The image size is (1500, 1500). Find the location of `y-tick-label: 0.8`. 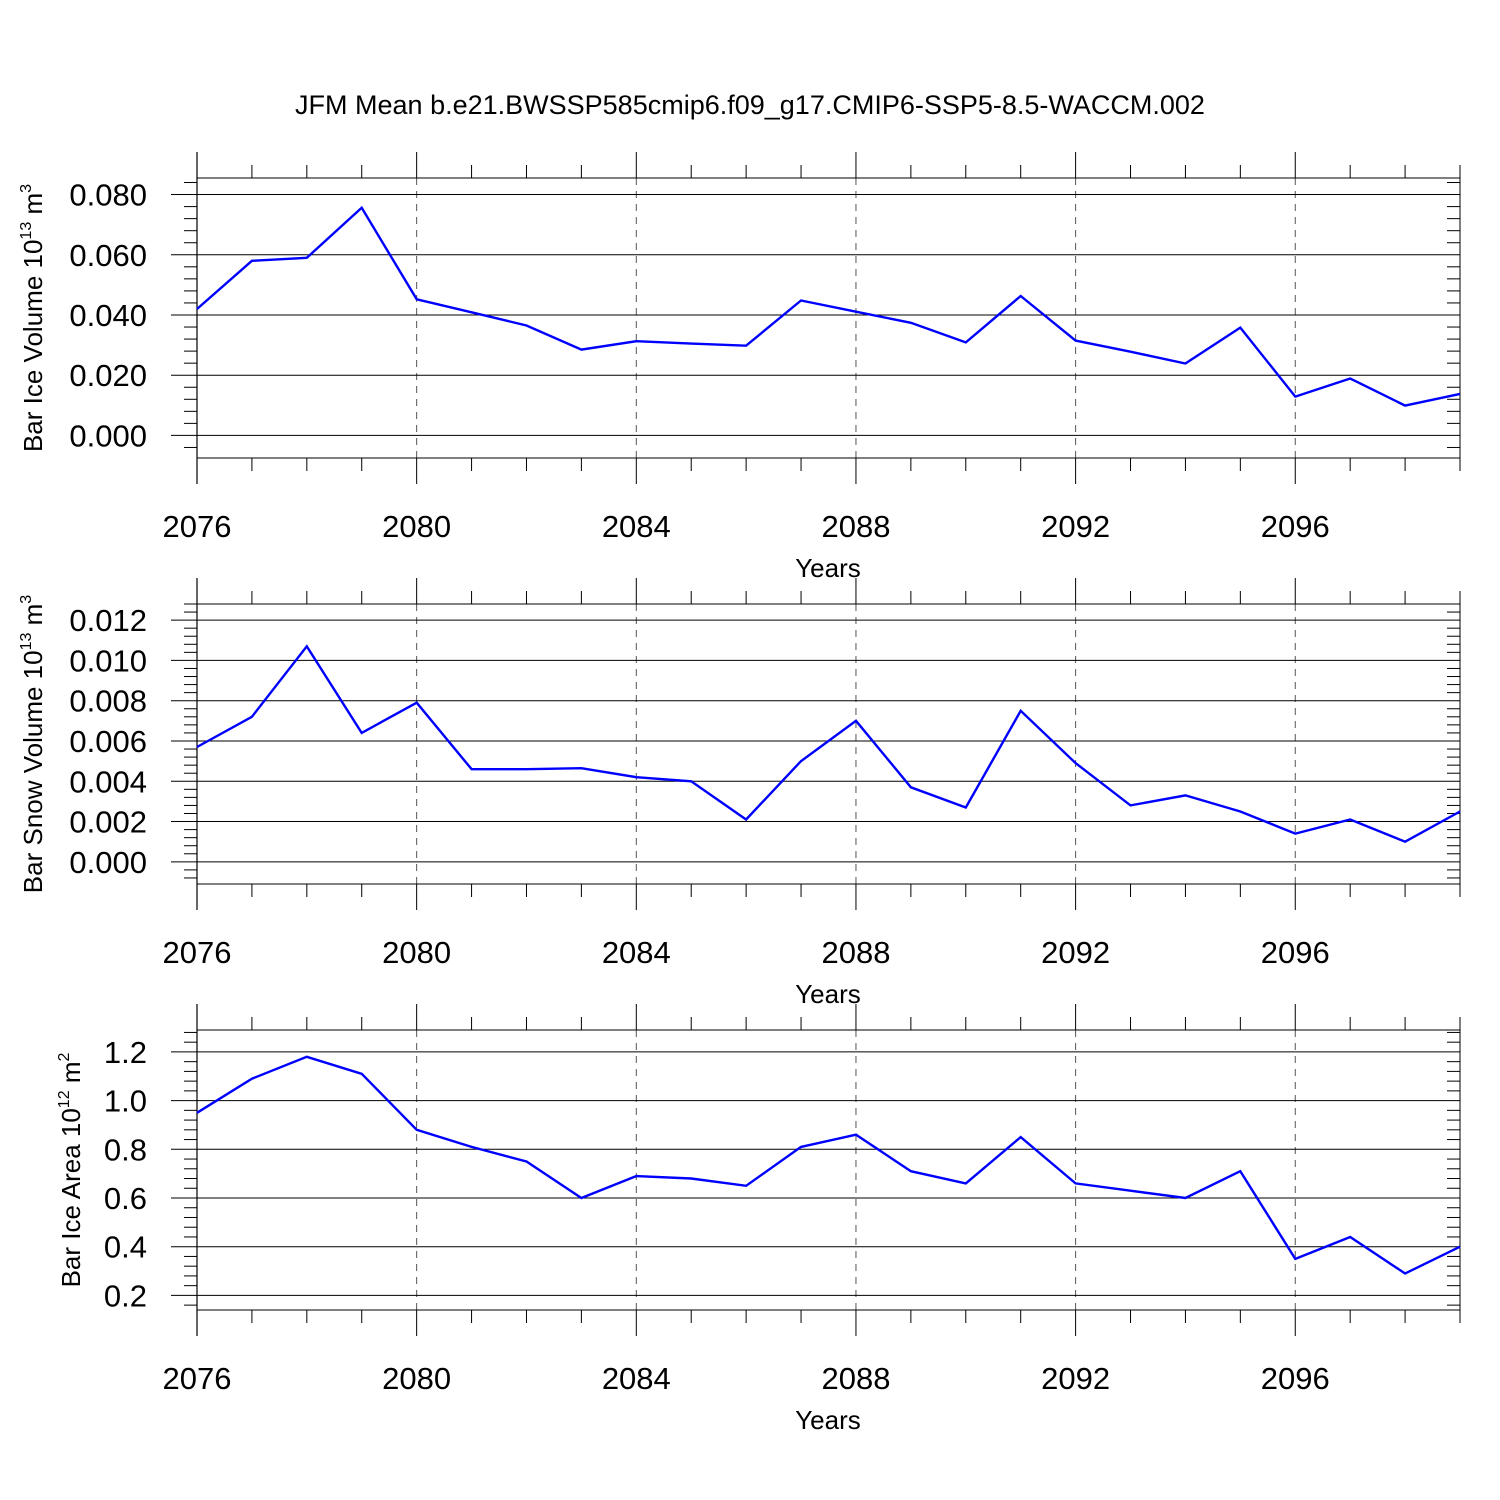

y-tick-label: 0.8 is located at coordinates (125, 1149).